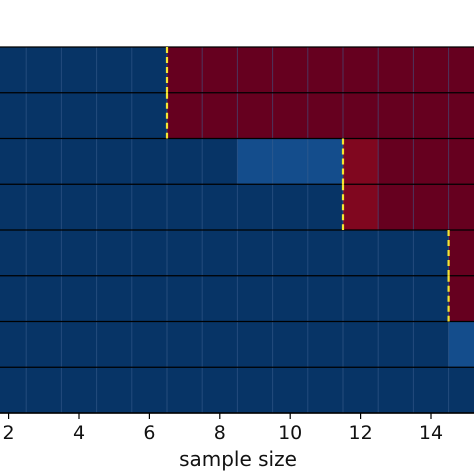 The width and height of the screenshot is (474, 474). What do you see at coordinates (237, 428) in the screenshot?
I see `x-axis: 2 4 6 8 10 12 14` at bounding box center [237, 428].